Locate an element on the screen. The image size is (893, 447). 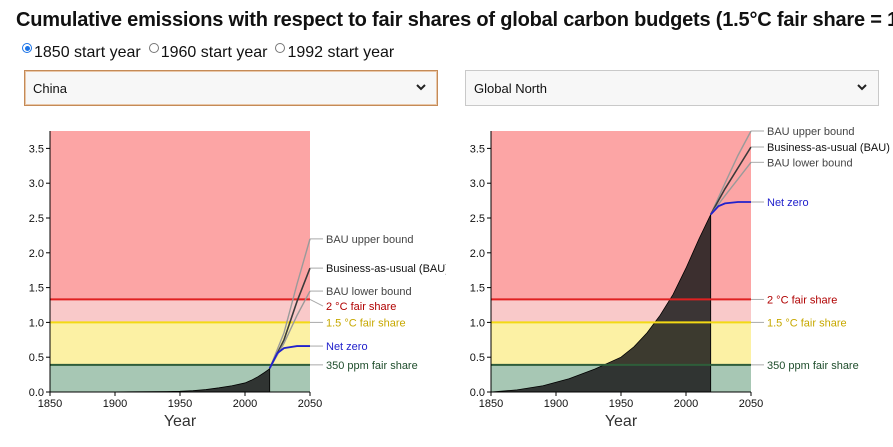
select-value: China is located at coordinates (50, 88).